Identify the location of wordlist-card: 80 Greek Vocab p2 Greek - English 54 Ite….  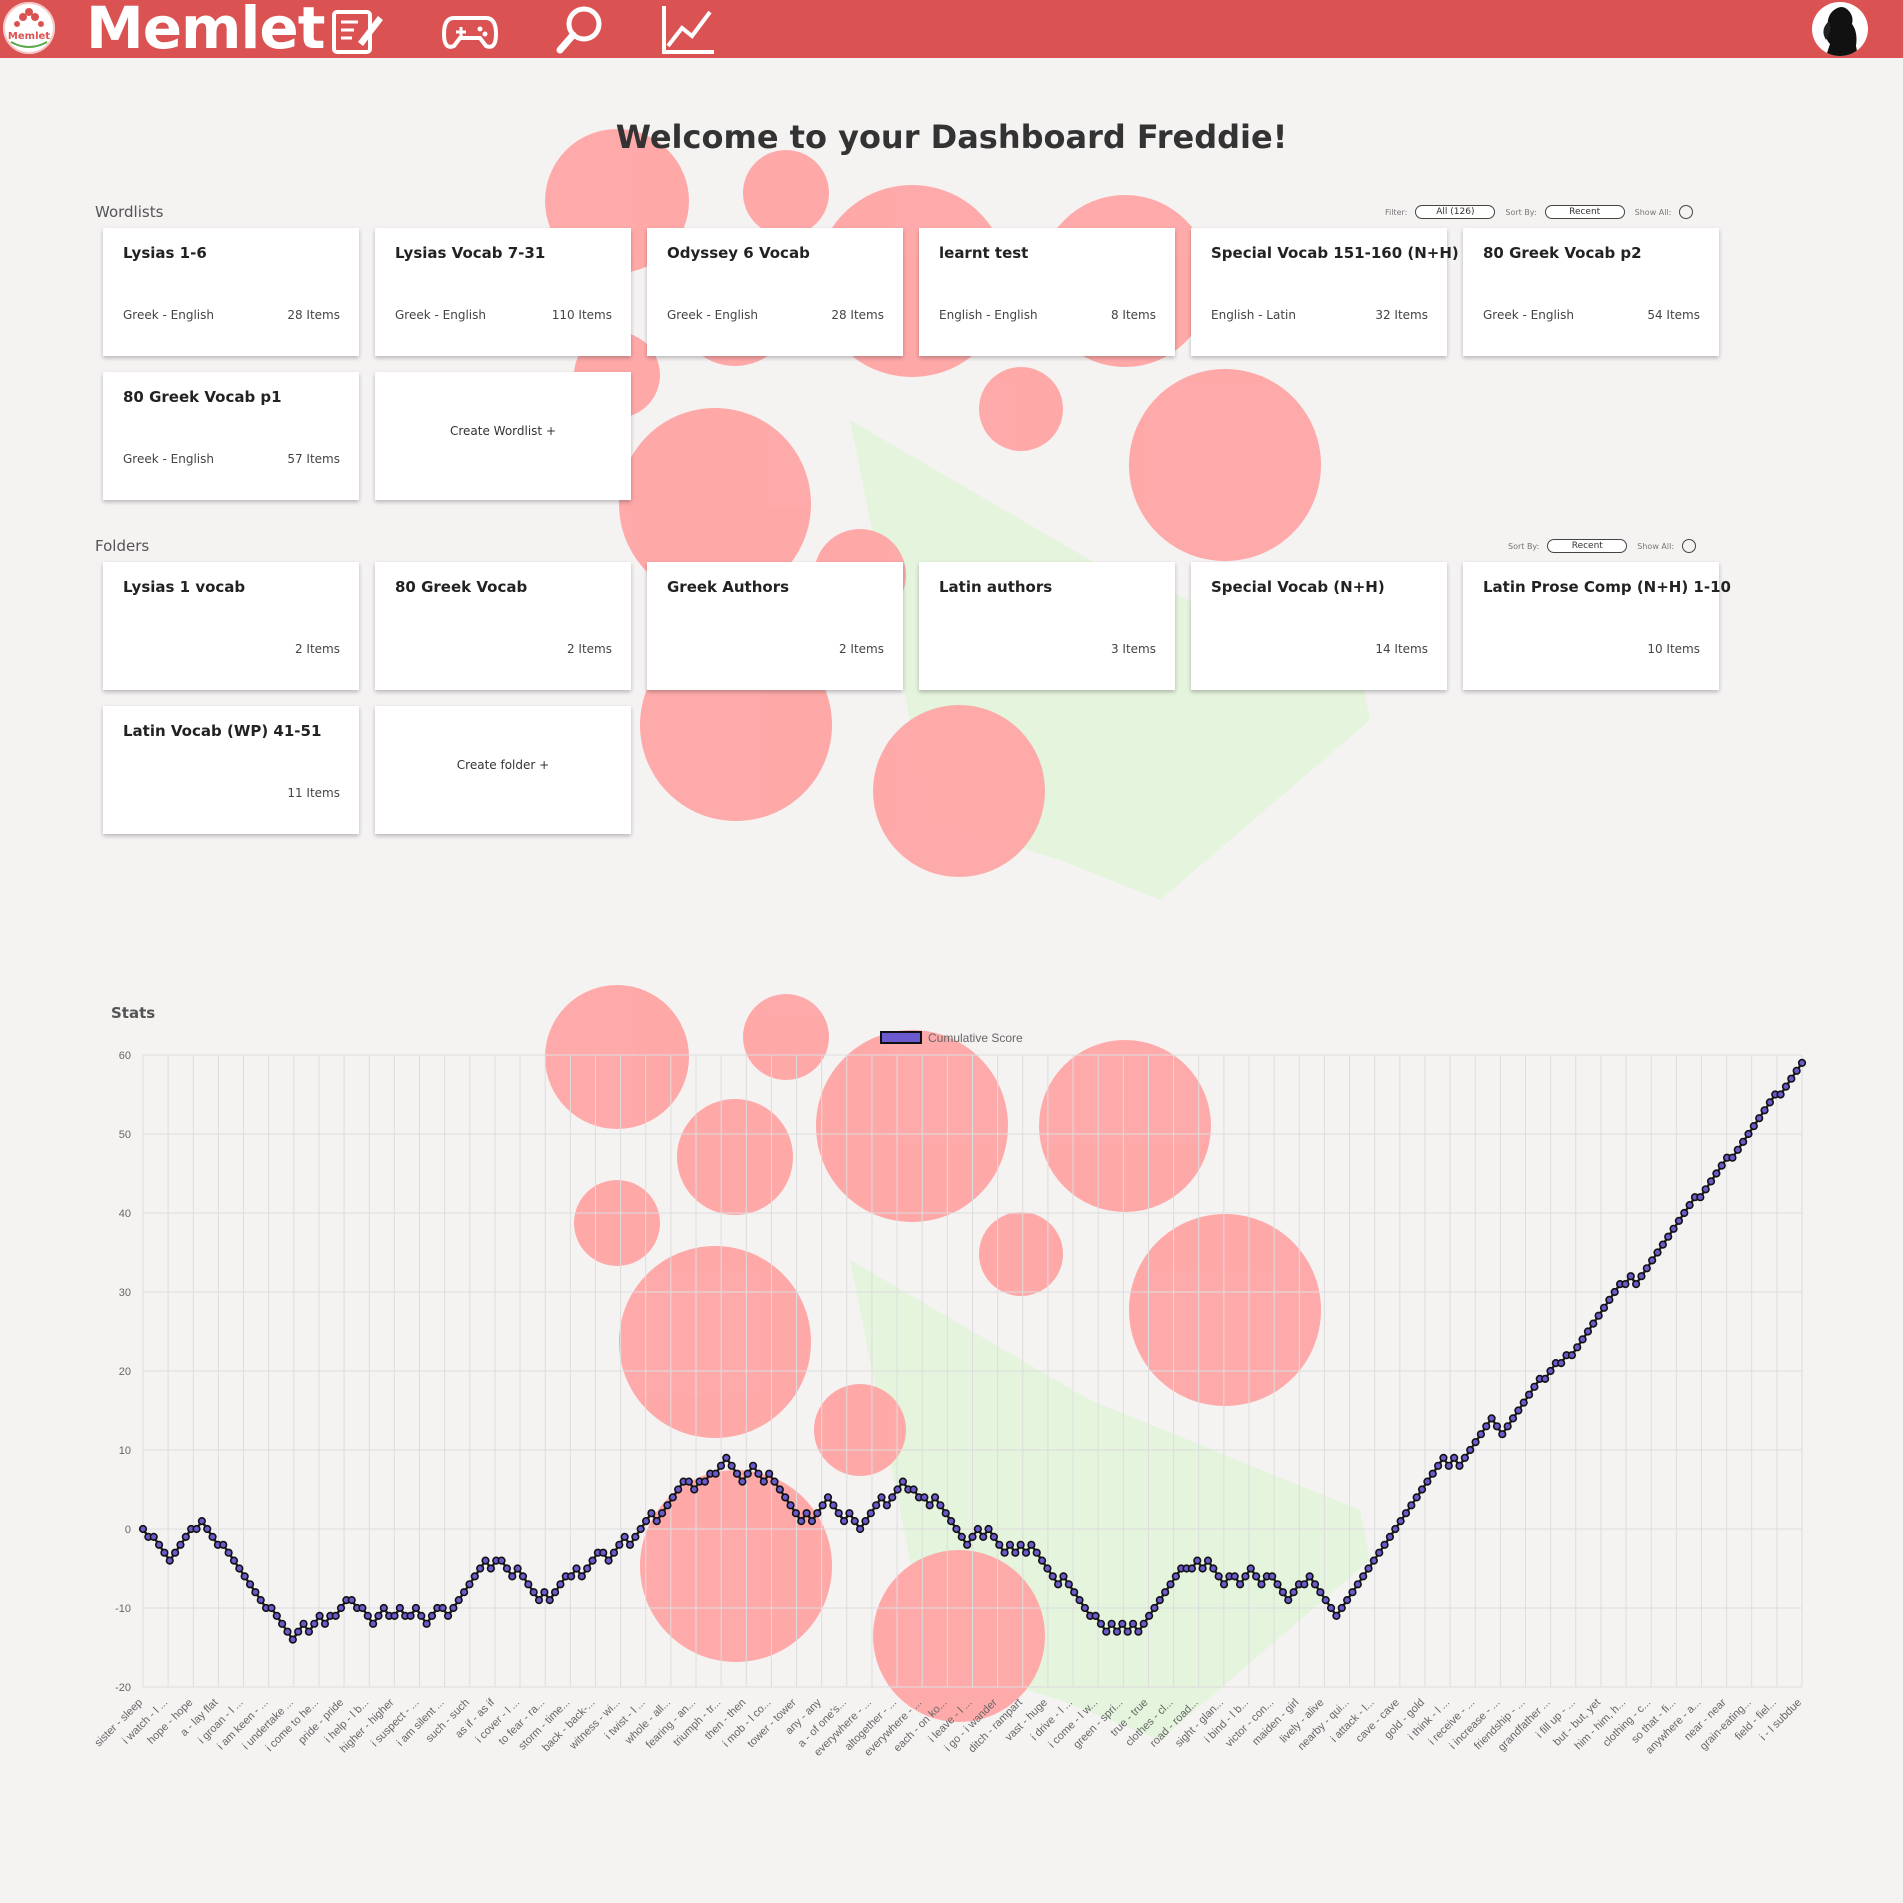
(1591, 292).